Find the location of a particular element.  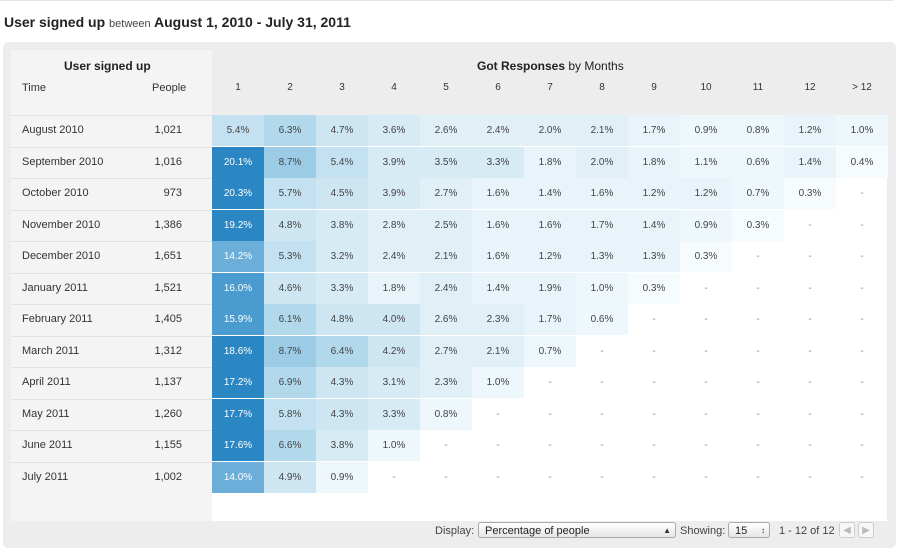

showing-select: 15 ↕ is located at coordinates (749, 530).